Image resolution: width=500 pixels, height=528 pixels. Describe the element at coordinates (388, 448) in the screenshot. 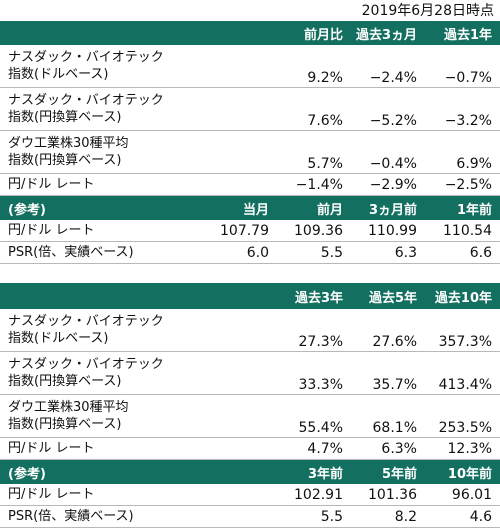

I see `table-cell: 6.3%` at that location.